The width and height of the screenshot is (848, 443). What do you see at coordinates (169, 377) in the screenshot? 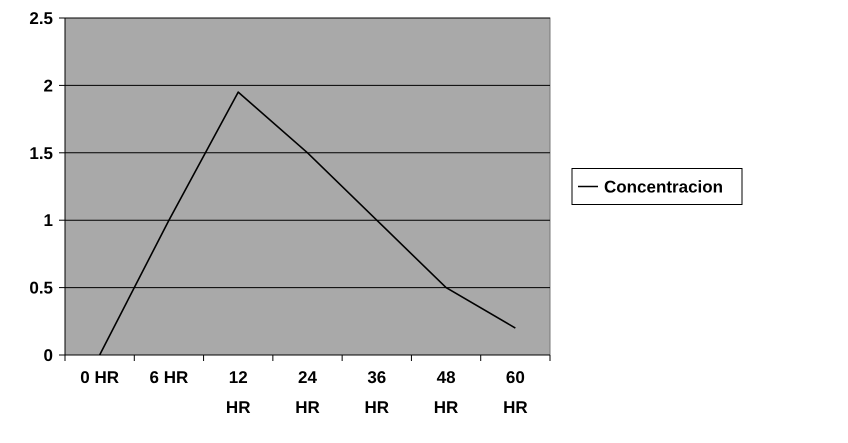
I see `x-tick-label: 6 HR` at bounding box center [169, 377].